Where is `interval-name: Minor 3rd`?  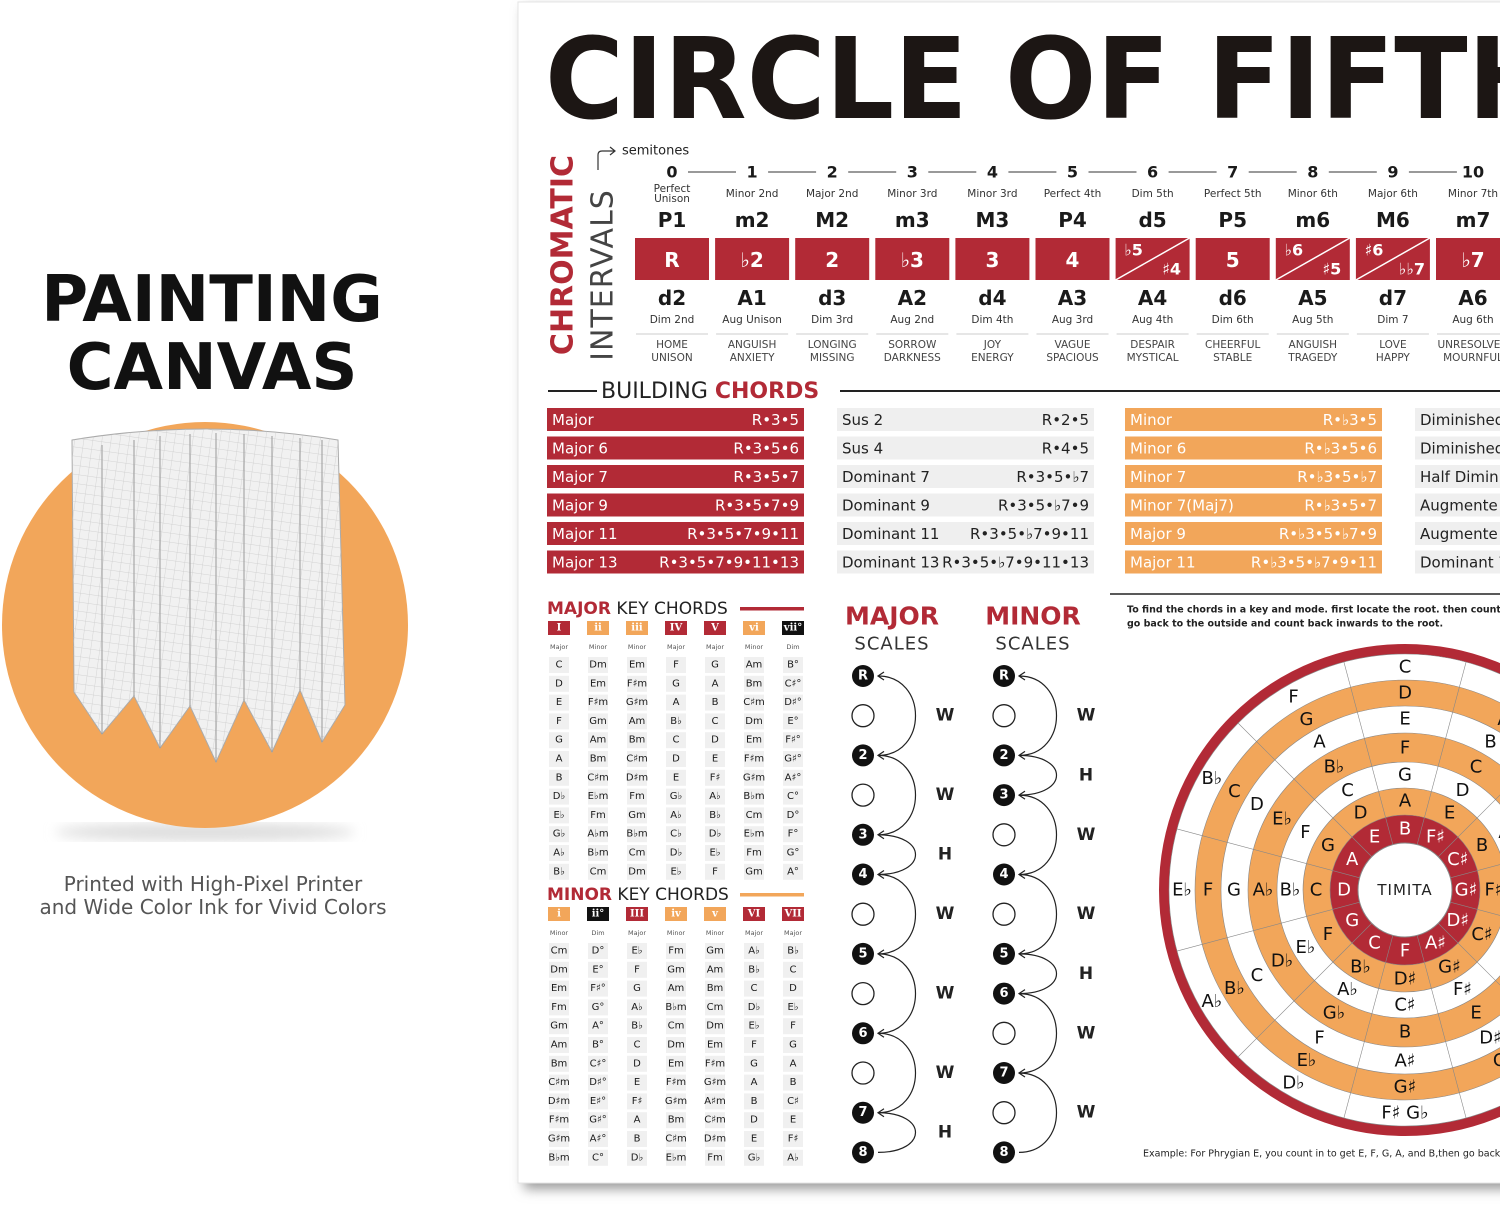 interval-name: Minor 3rd is located at coordinates (912, 194).